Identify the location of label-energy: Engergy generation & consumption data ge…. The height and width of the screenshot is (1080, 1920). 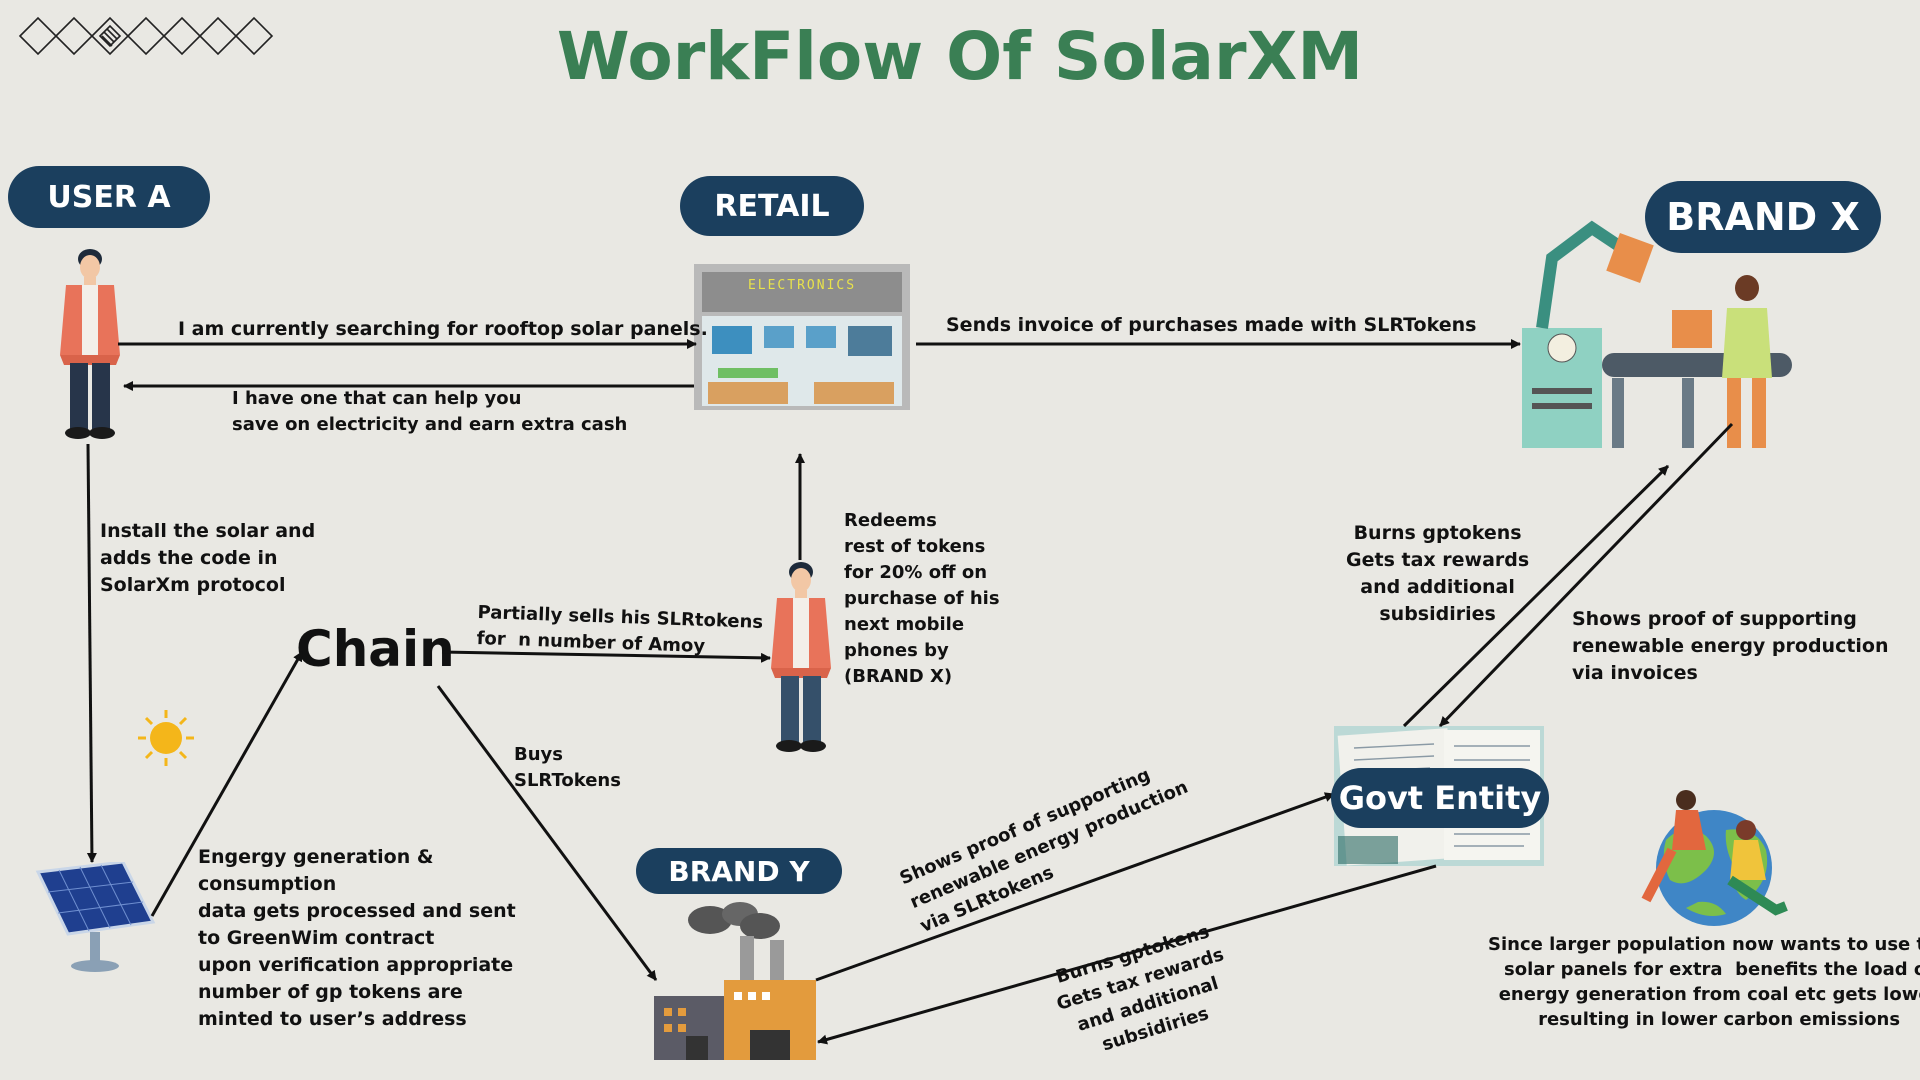
(357, 938).